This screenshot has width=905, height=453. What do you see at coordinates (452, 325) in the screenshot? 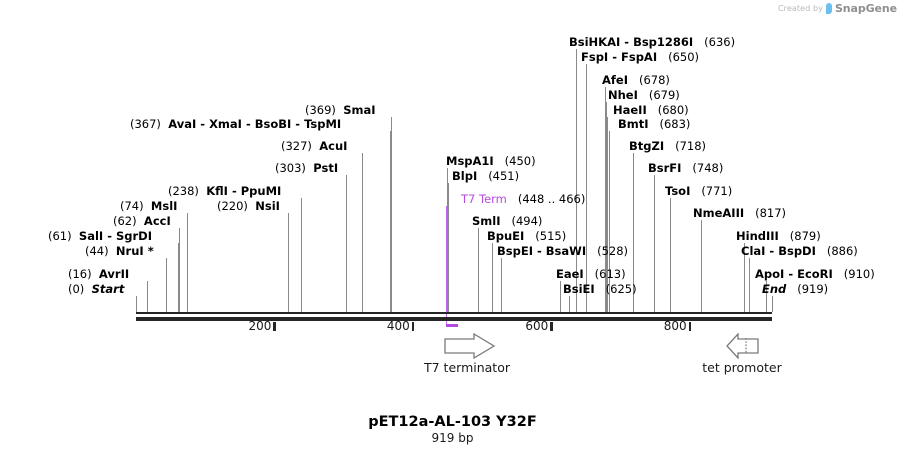
I see `t7-terminator-feature-bar` at bounding box center [452, 325].